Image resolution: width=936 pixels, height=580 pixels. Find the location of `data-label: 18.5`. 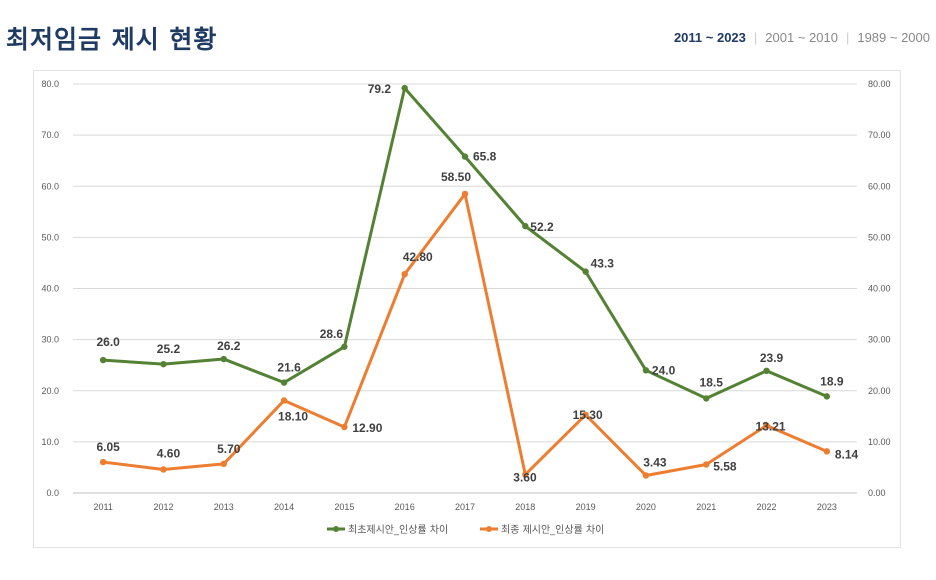

data-label: 18.5 is located at coordinates (712, 382).